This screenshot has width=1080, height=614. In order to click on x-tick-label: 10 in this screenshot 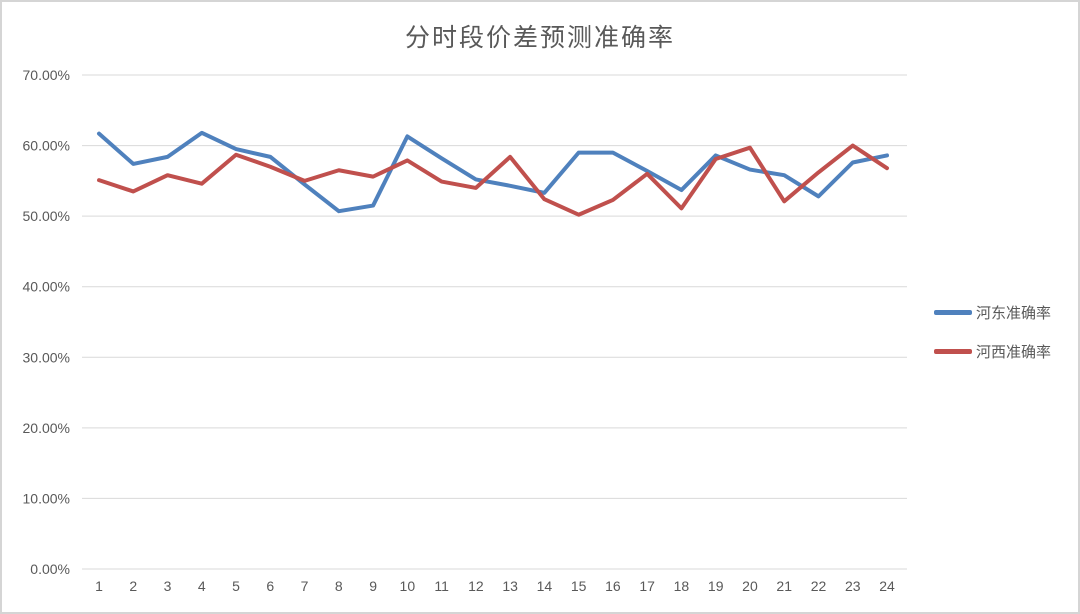, I will do `click(408, 586)`.